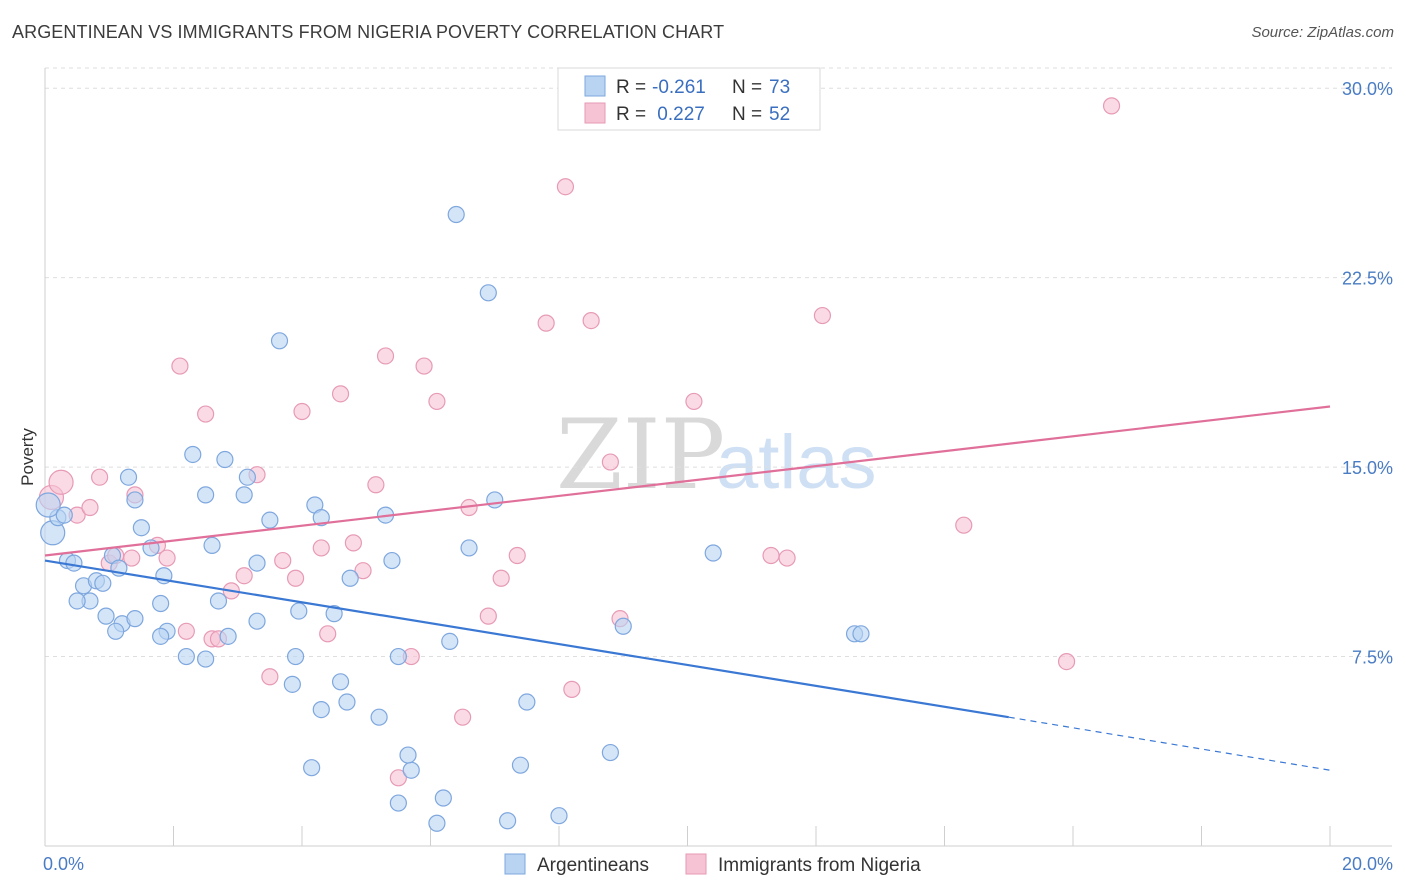 This screenshot has width=1406, height=892. I want to click on x-tick-labels: 0.0% 20.0%, so click(718, 864).